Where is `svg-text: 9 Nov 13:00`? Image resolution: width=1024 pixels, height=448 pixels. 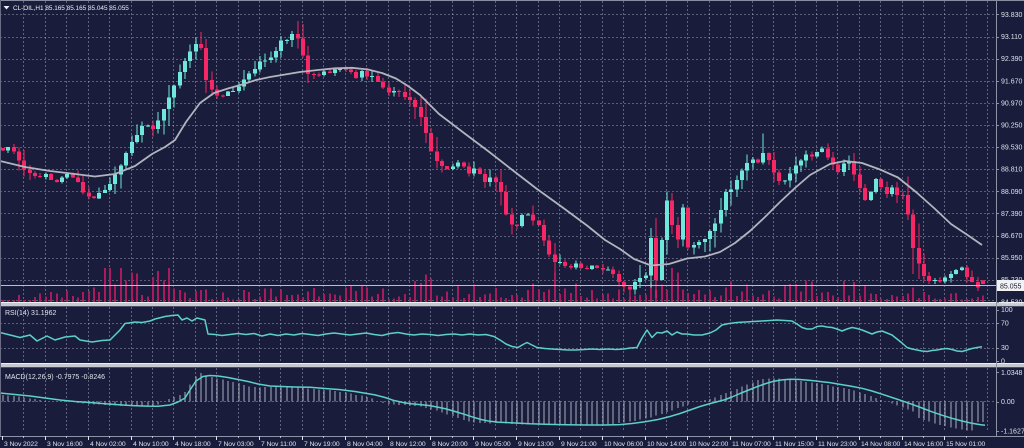
svg-text: 9 Nov 13:00 is located at coordinates (536, 444).